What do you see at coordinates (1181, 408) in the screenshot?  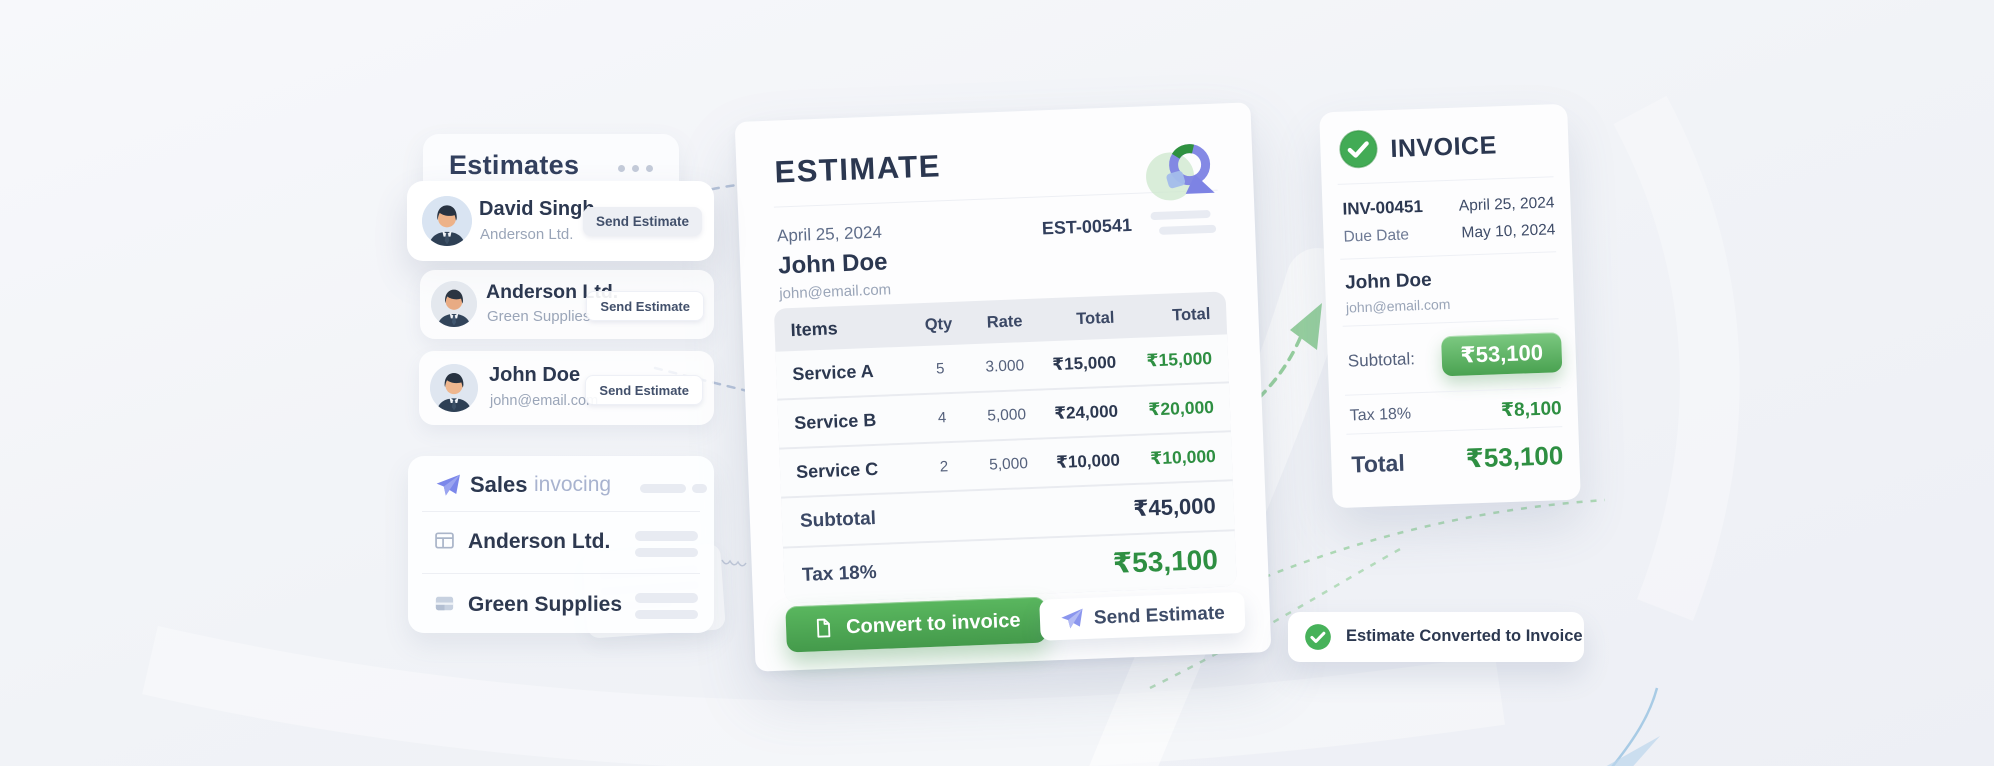 I see `item-grand-total: ₹20,000` at bounding box center [1181, 408].